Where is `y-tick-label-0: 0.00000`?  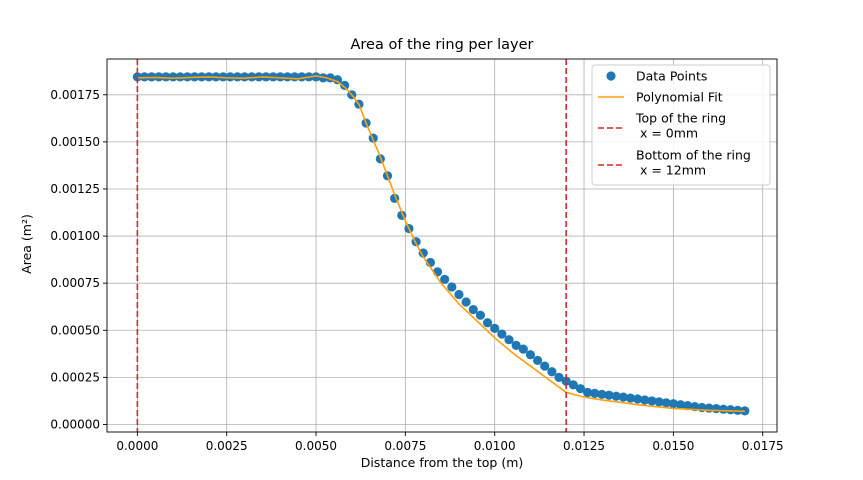 y-tick-label-0: 0.00000 is located at coordinates (75, 424).